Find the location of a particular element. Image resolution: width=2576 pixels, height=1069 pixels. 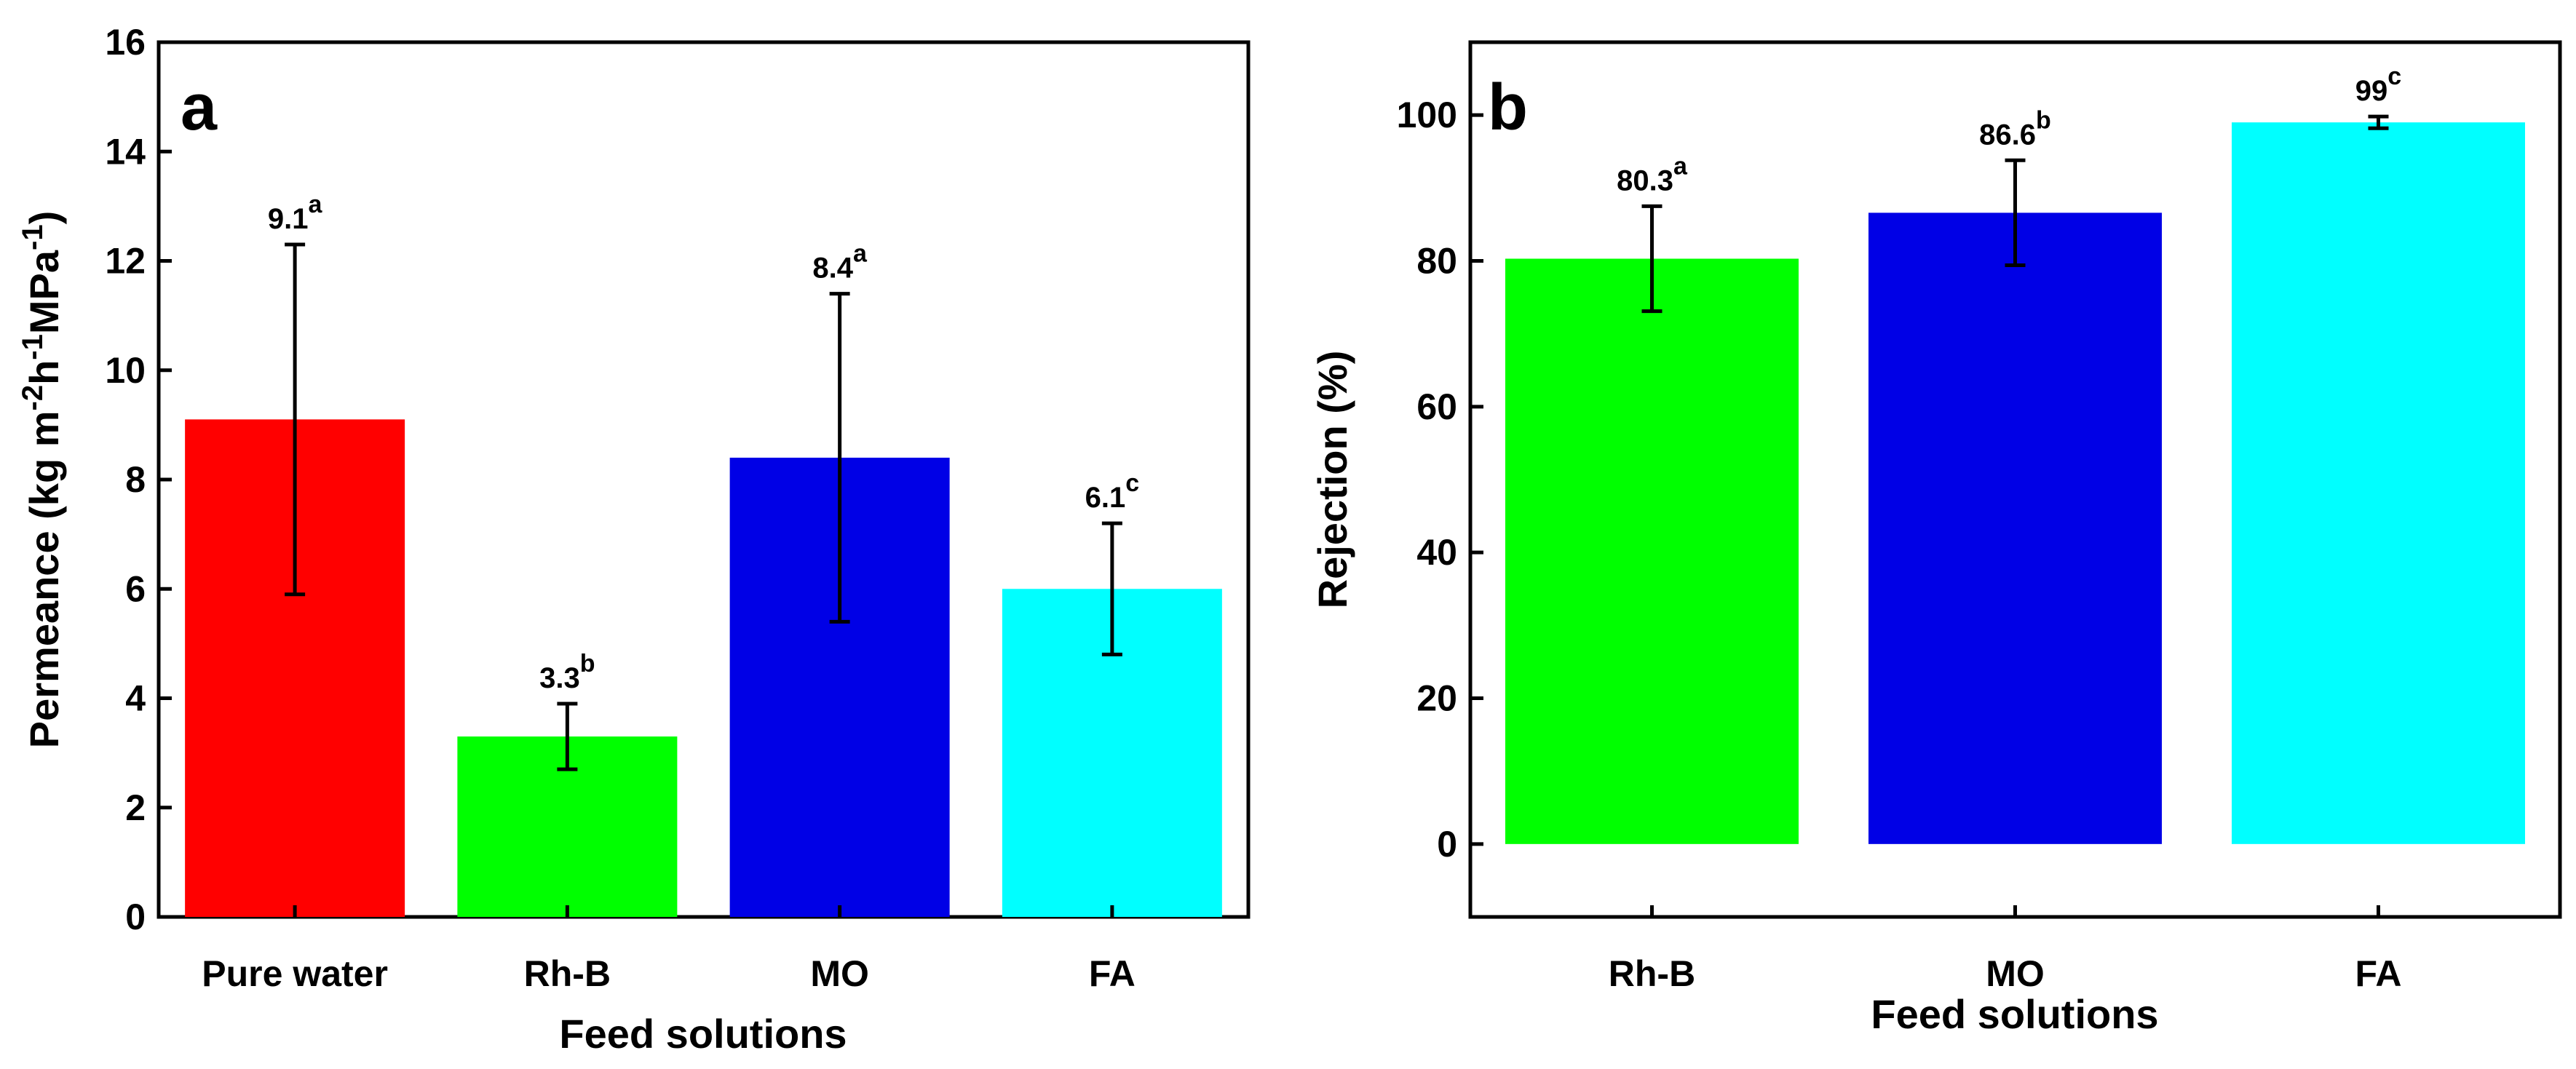

bar-value: 86.6 is located at coordinates (2007, 135).